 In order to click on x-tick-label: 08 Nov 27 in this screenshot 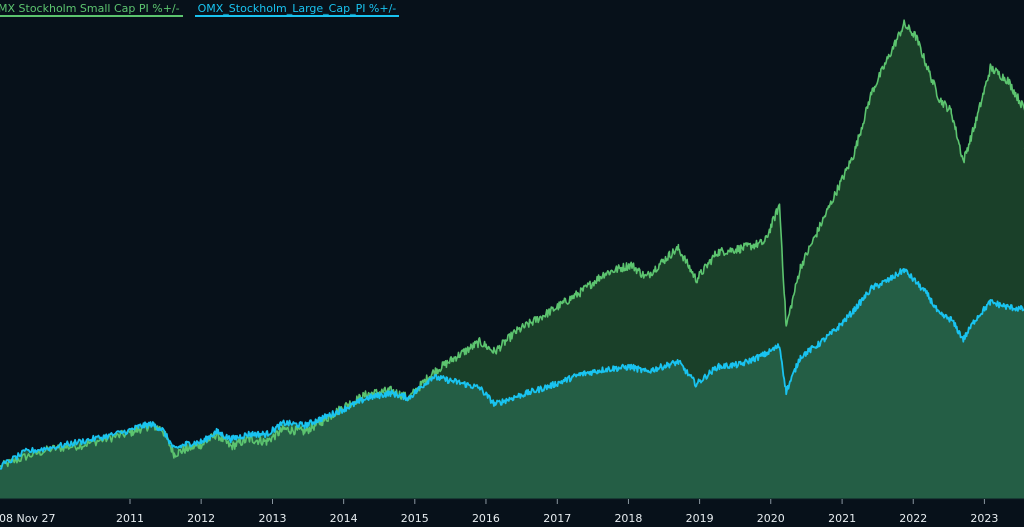, I will do `click(27, 518)`.